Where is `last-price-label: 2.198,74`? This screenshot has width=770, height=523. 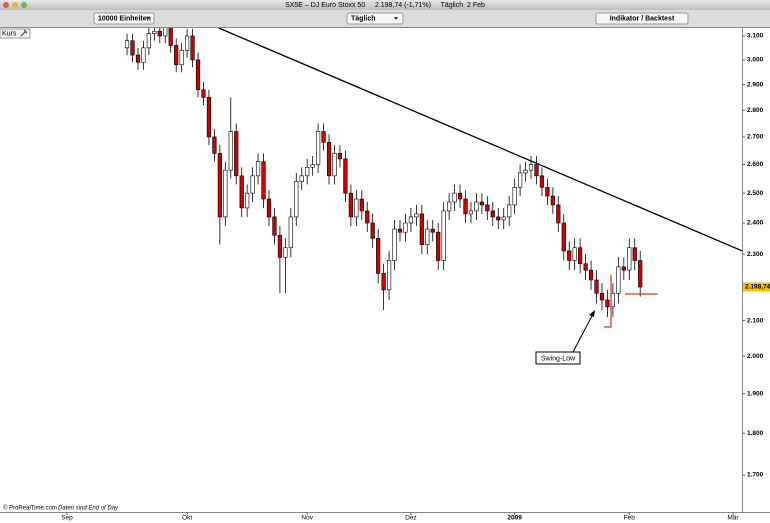 last-price-label: 2.198,74 is located at coordinates (757, 287).